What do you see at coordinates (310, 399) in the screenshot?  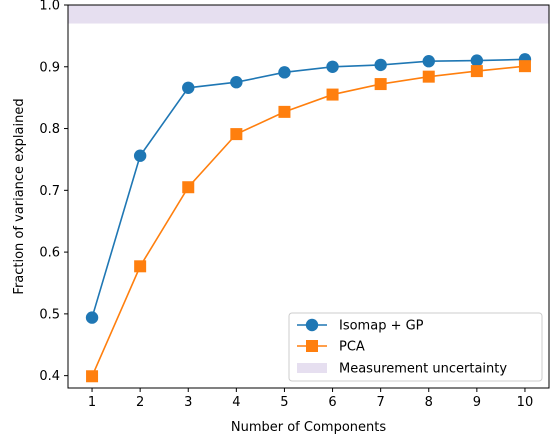 I see `x-axis: 1 2 3 4 5 6 7 8 9 10` at bounding box center [310, 399].